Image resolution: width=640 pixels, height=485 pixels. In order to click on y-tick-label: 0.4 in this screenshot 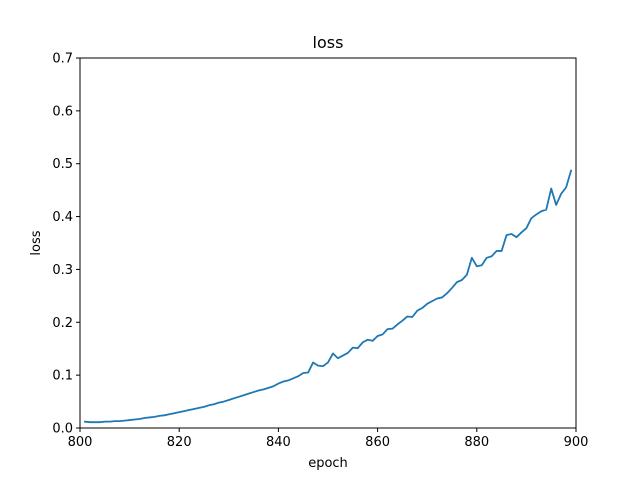, I will do `click(62, 217)`.